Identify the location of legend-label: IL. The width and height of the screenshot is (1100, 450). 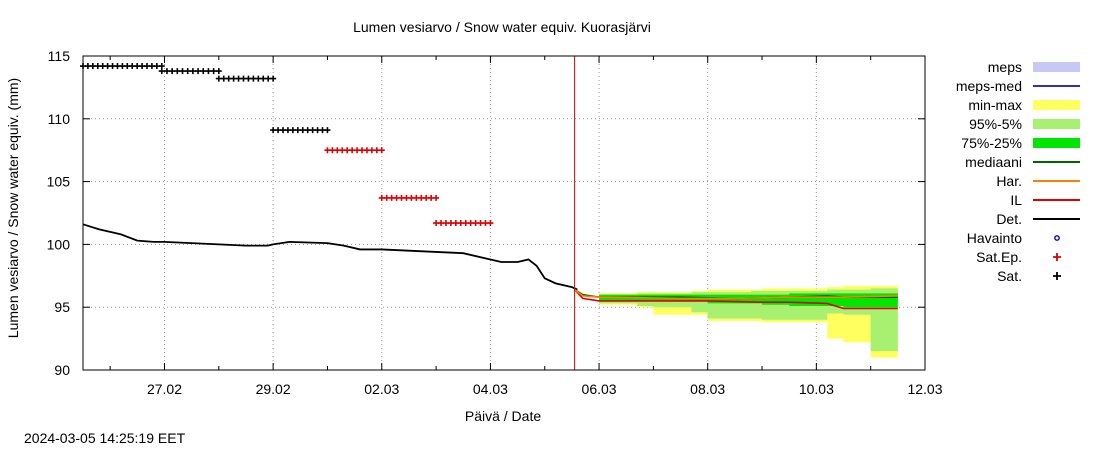
(1016, 200).